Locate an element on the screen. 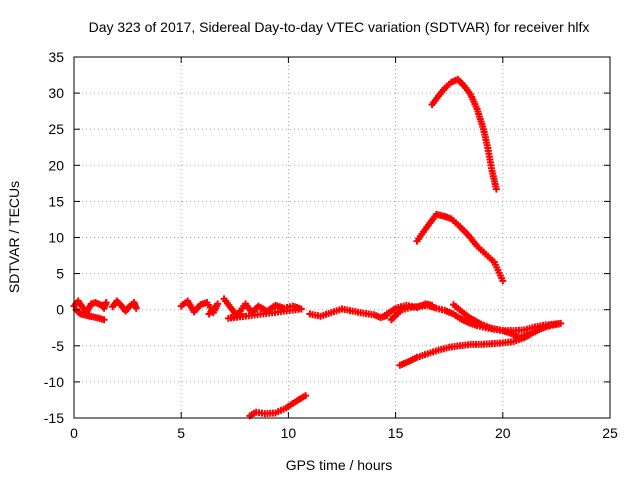 The image size is (640, 480). series-arc-d is located at coordinates (199, 307).